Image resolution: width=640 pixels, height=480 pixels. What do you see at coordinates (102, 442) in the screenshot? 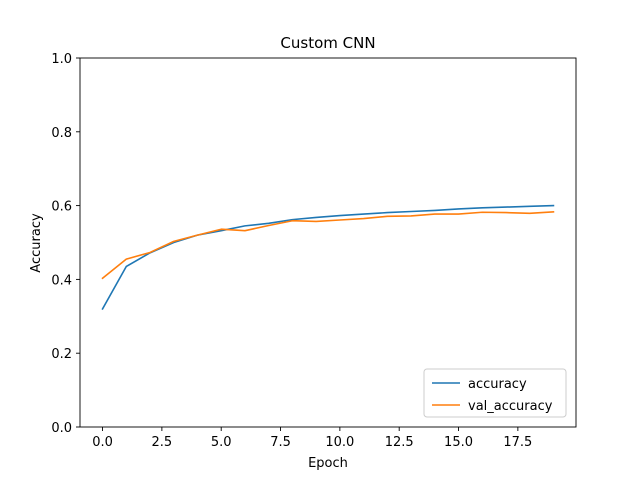
I see `x-tick-label: 0.0` at bounding box center [102, 442].